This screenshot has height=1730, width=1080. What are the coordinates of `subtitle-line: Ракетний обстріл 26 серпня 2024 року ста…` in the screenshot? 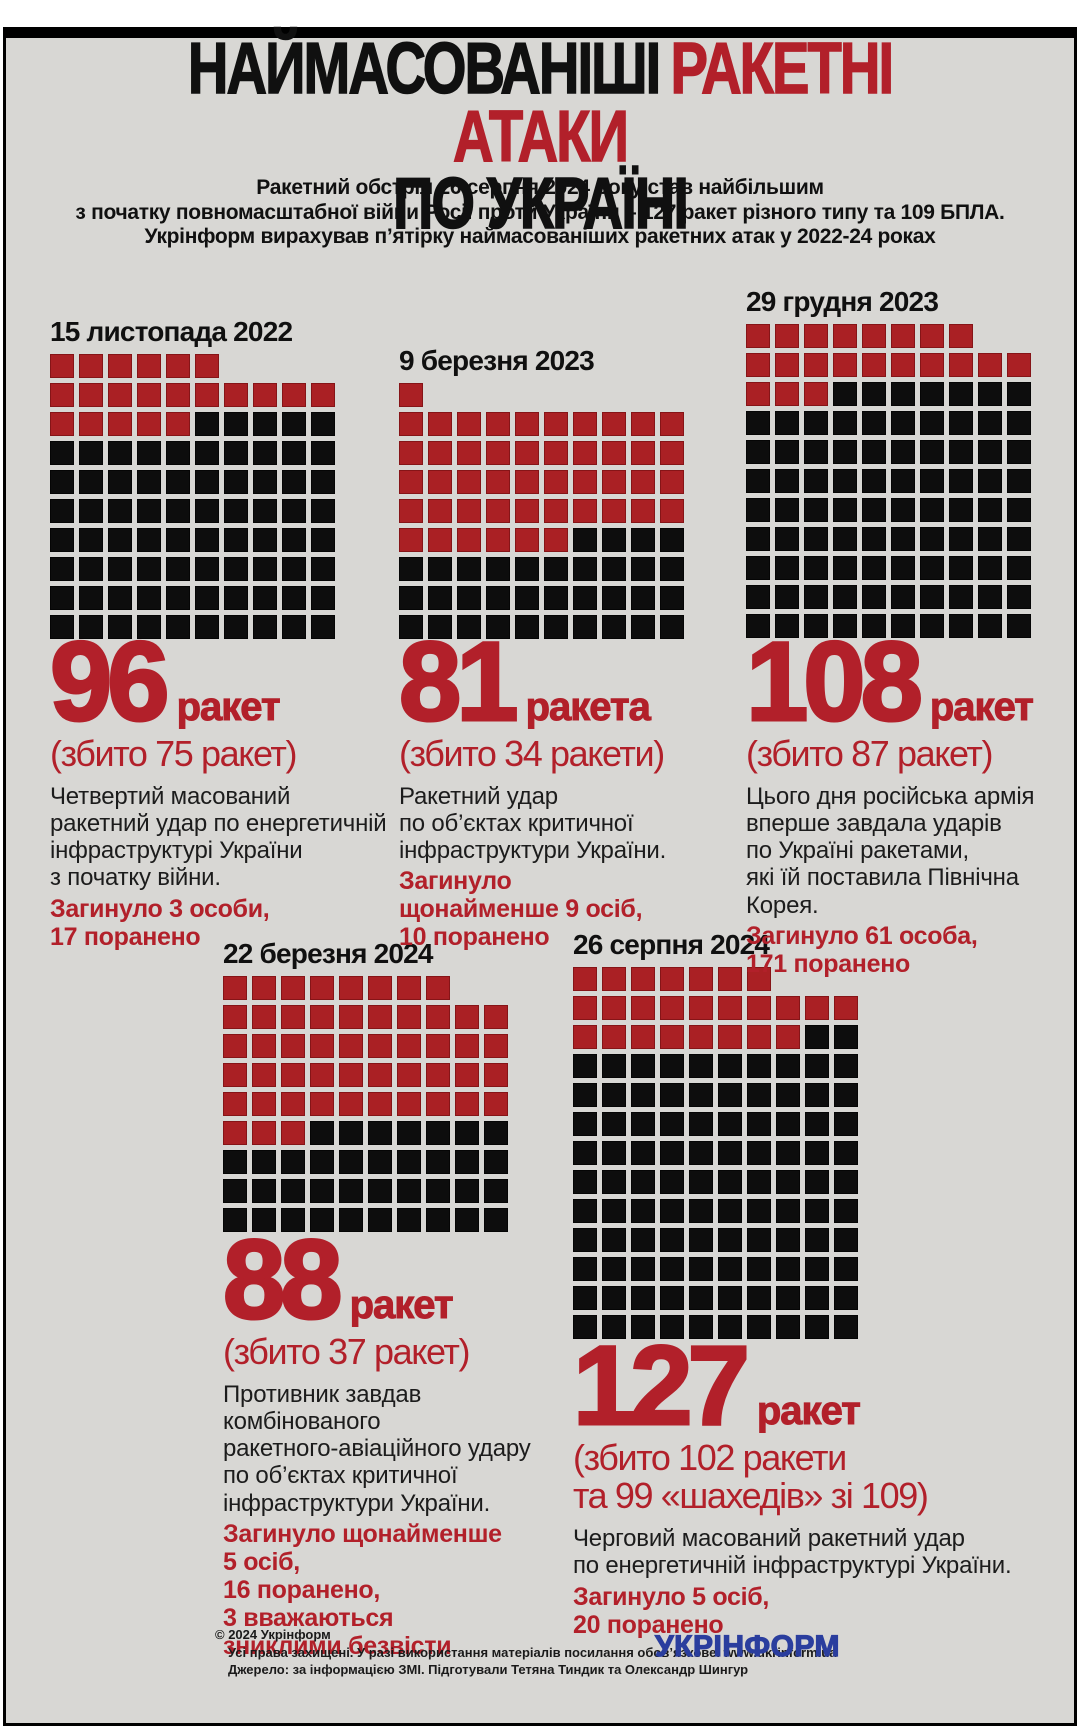 It's located at (540, 187).